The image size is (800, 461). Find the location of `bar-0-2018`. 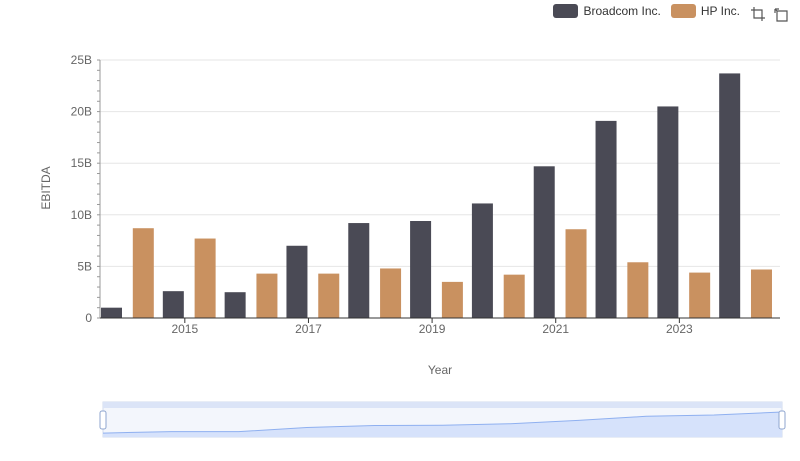

bar-0-2018 is located at coordinates (359, 270).